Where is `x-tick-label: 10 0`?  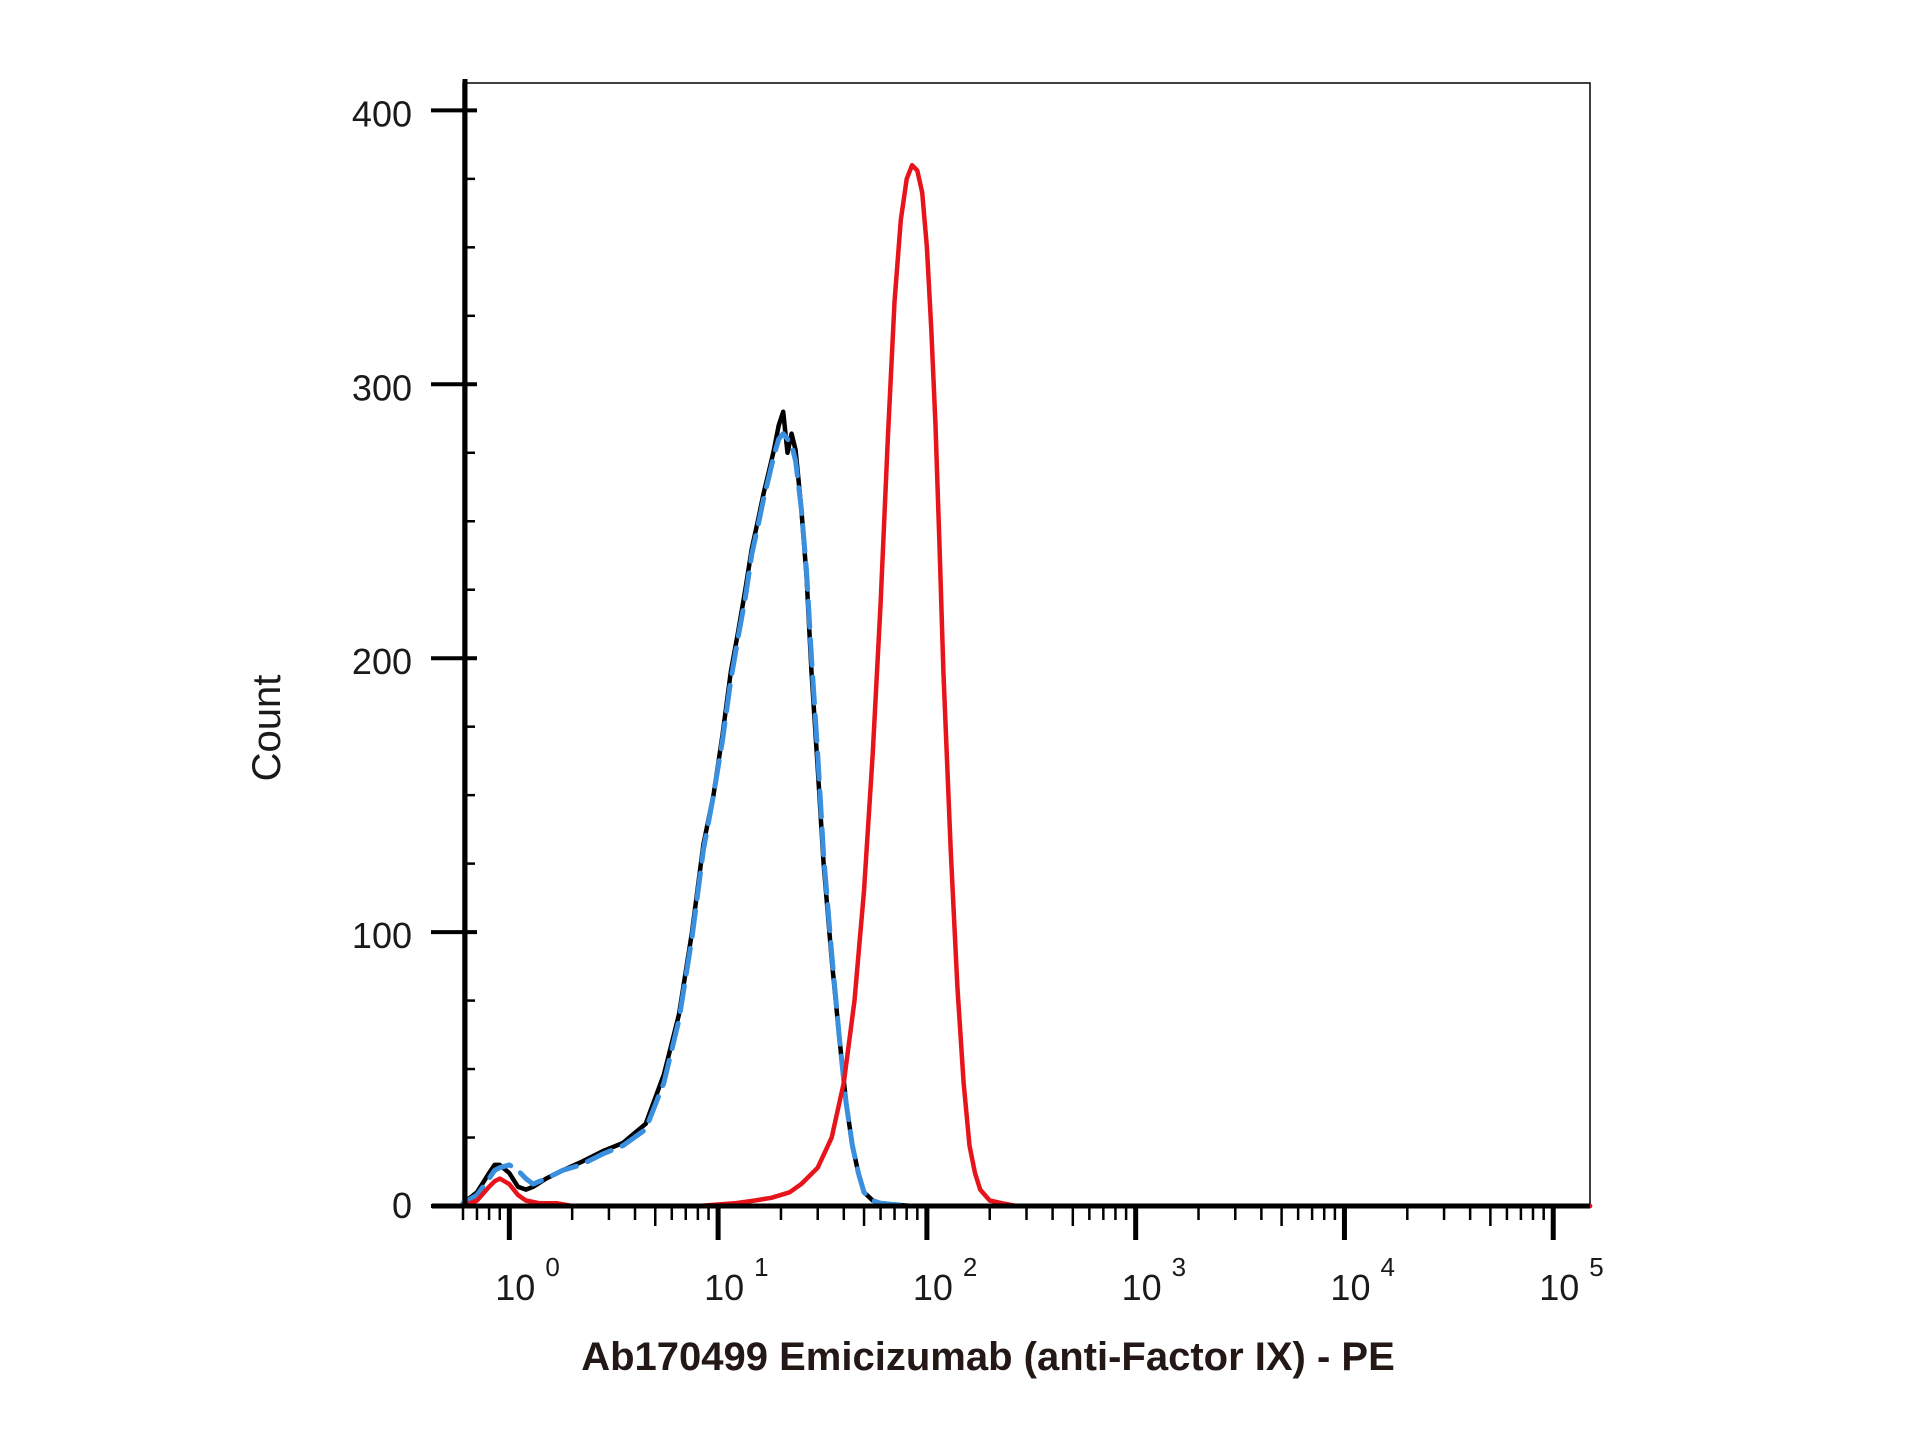 x-tick-label: 10 0 is located at coordinates (527, 1280).